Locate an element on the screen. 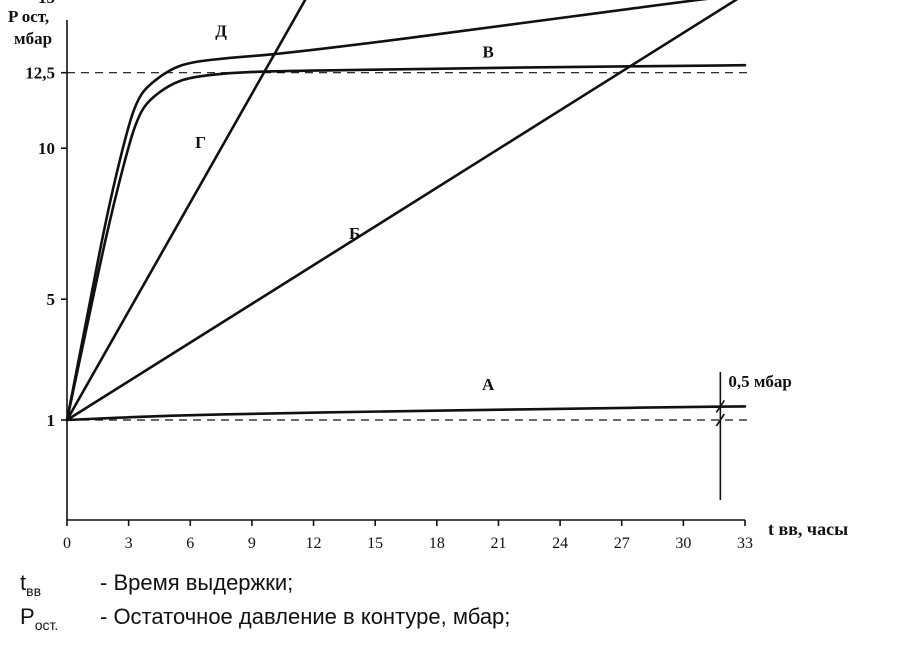  x-tick-label: 27 is located at coordinates (622, 543).